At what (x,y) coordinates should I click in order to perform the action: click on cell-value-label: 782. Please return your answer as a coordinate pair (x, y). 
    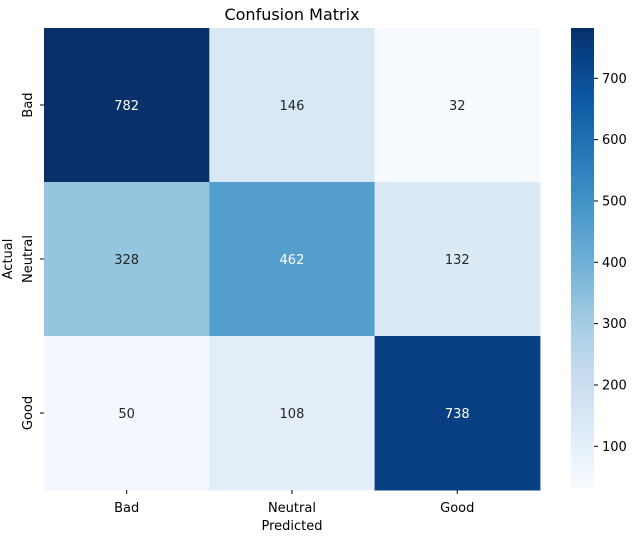
    Looking at the image, I should click on (126, 106).